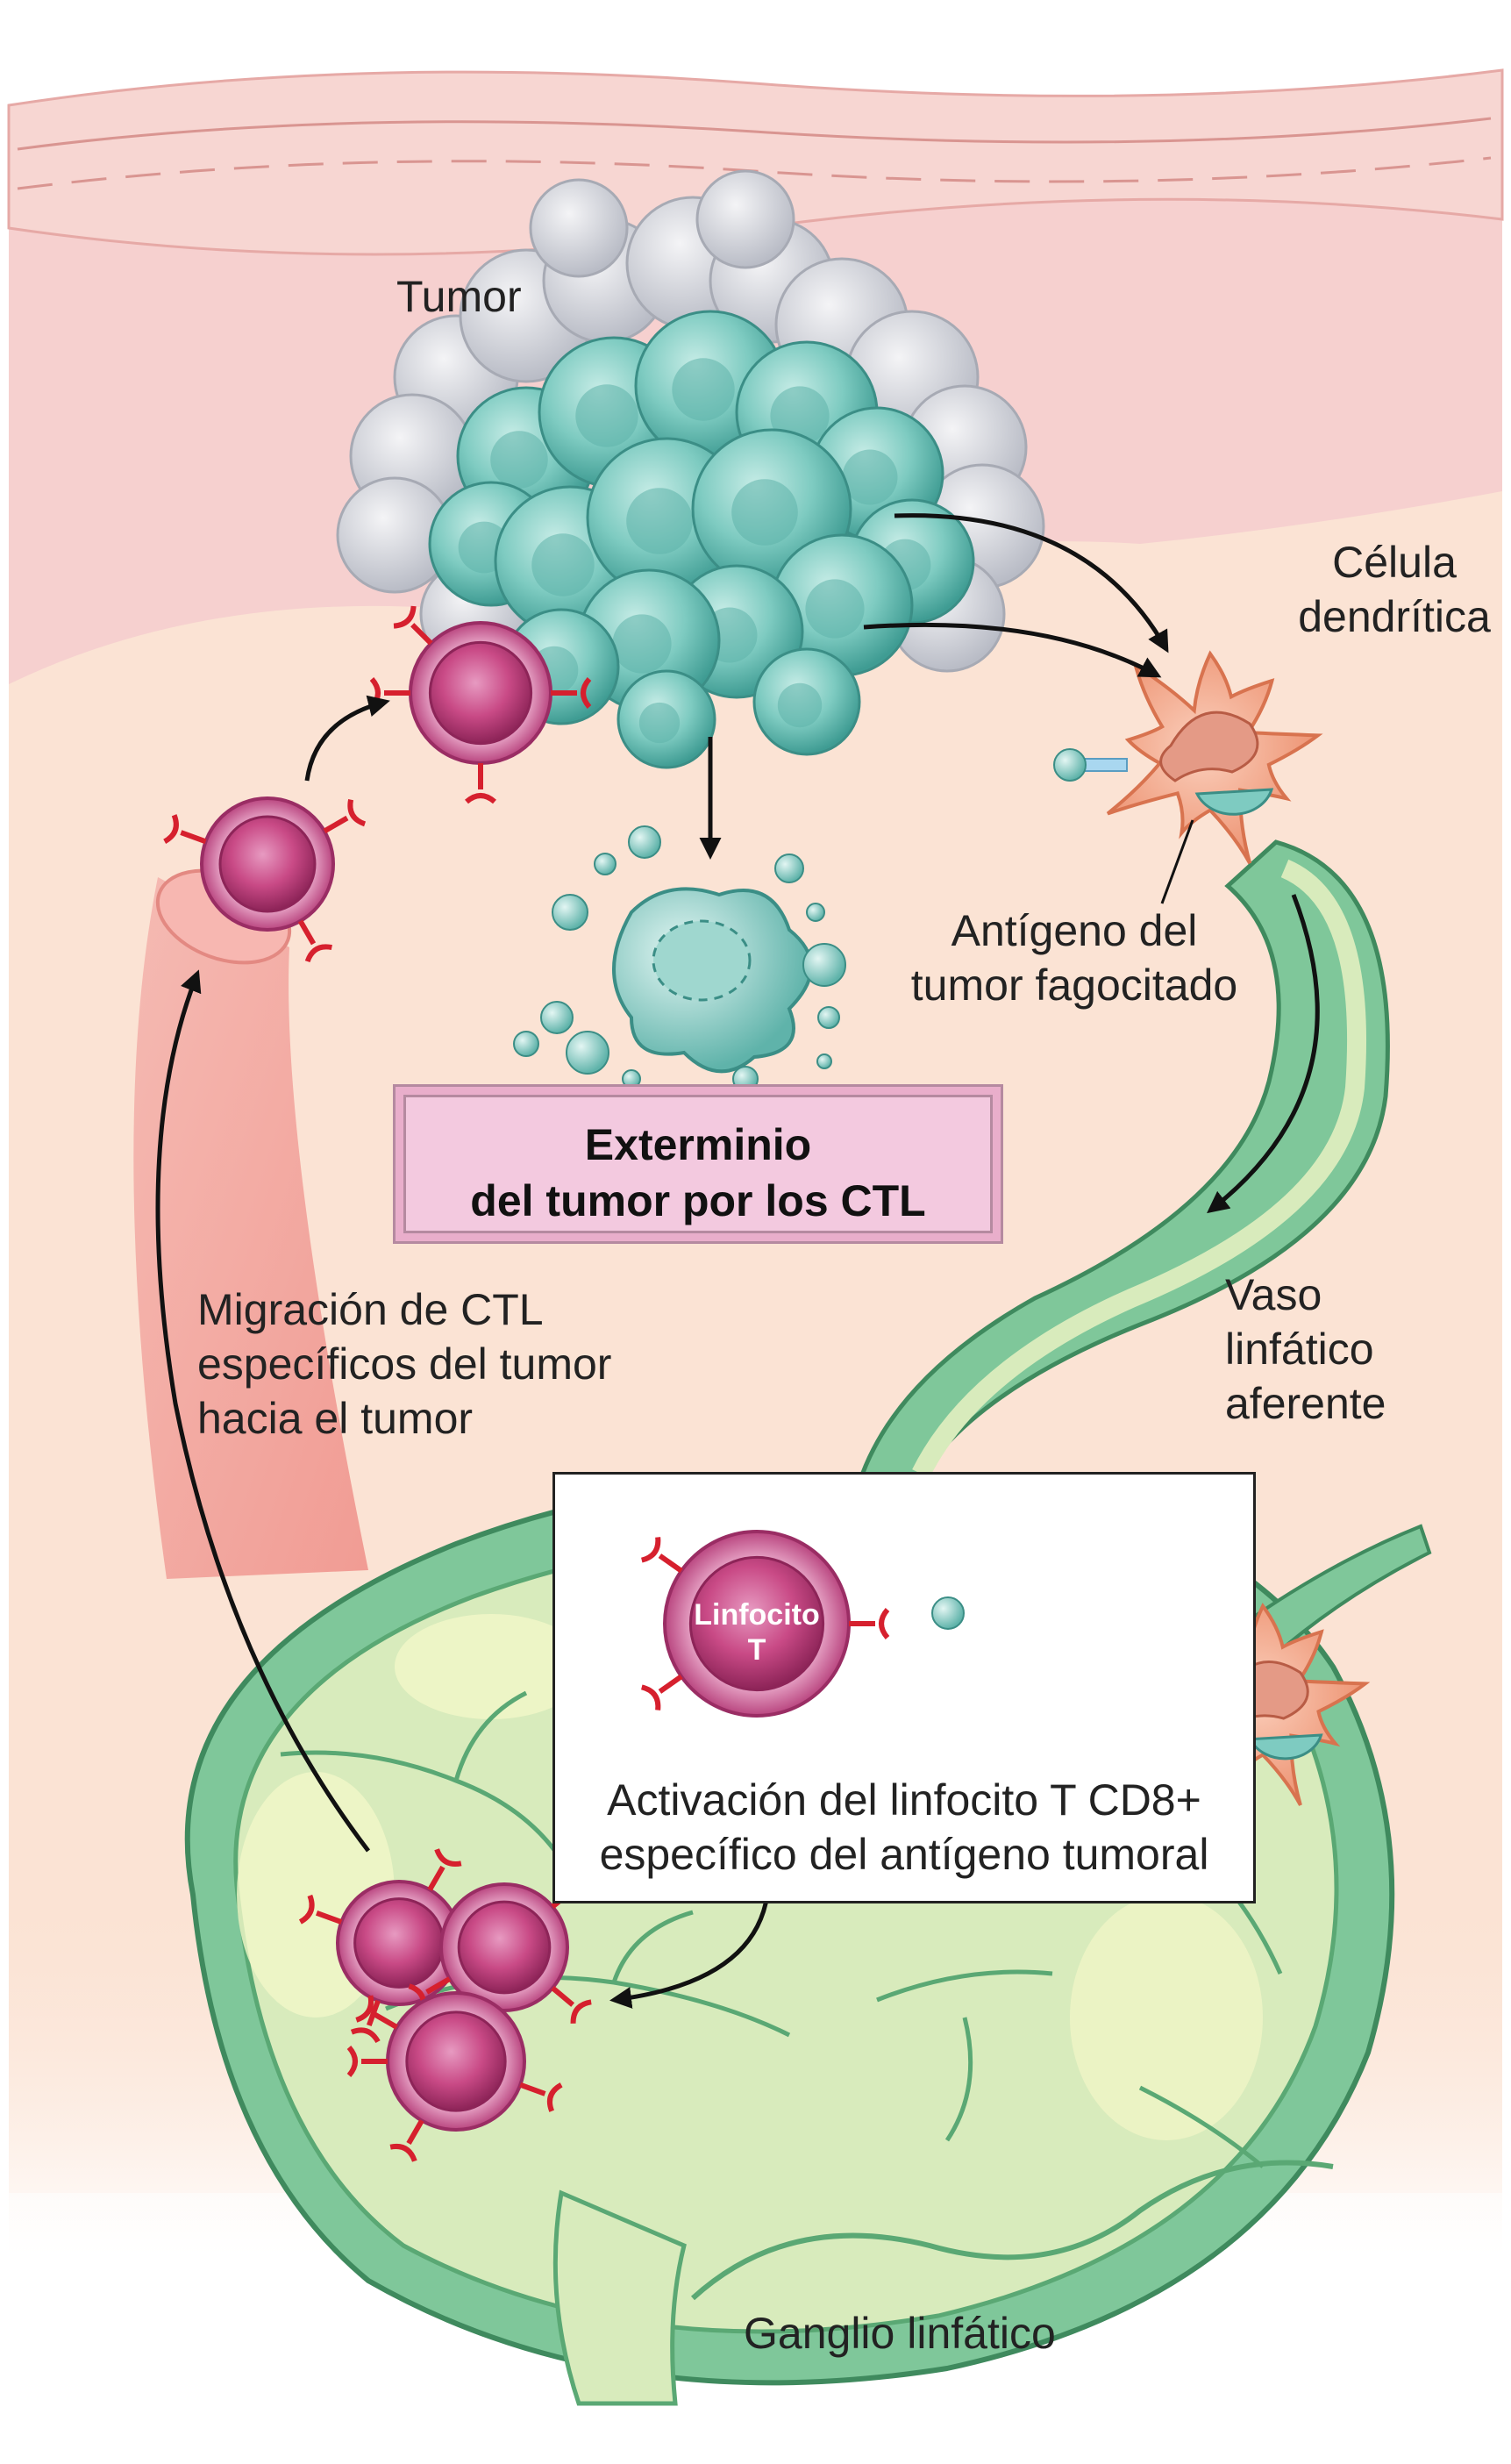  What do you see at coordinates (1305, 1403) in the screenshot?
I see `afferent-vessel-line-3: aferente` at bounding box center [1305, 1403].